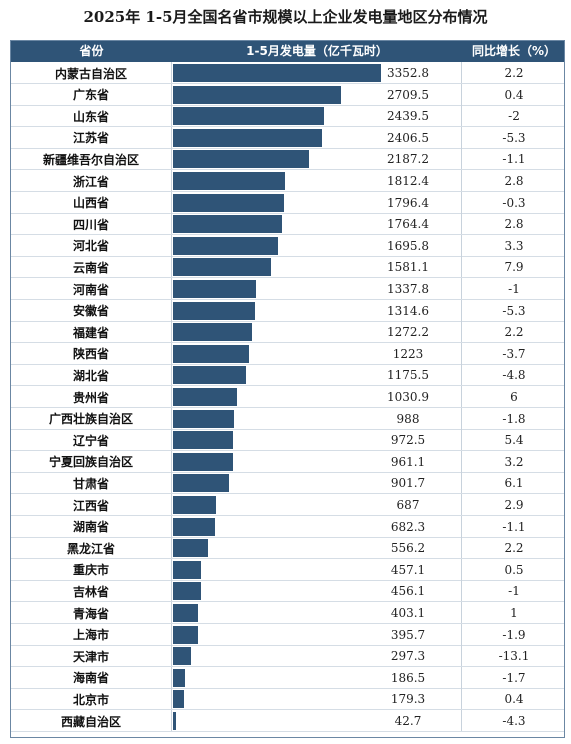  Describe the element at coordinates (408, 656) in the screenshot. I see `generation-value: 297.3` at that location.